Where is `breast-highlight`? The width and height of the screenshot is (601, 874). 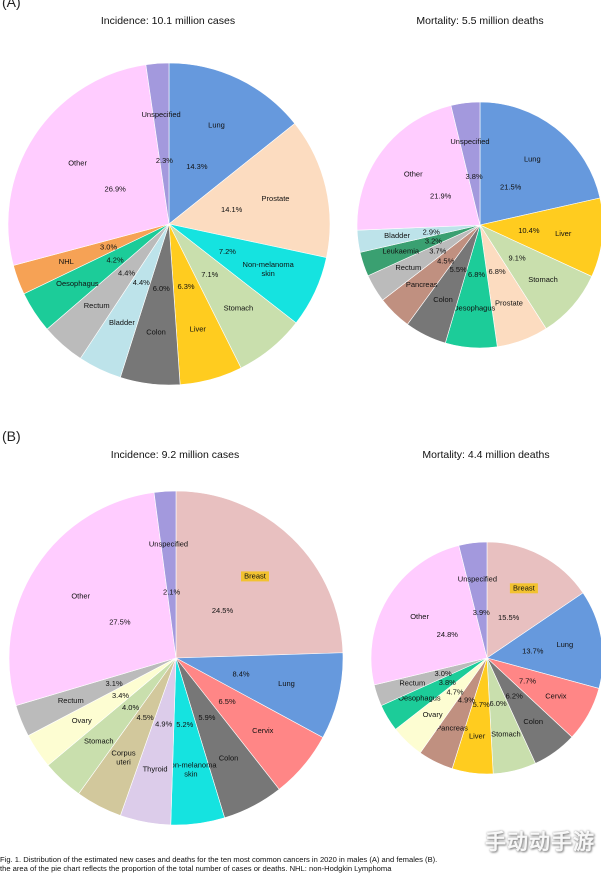
breast-highlight is located at coordinates (255, 576).